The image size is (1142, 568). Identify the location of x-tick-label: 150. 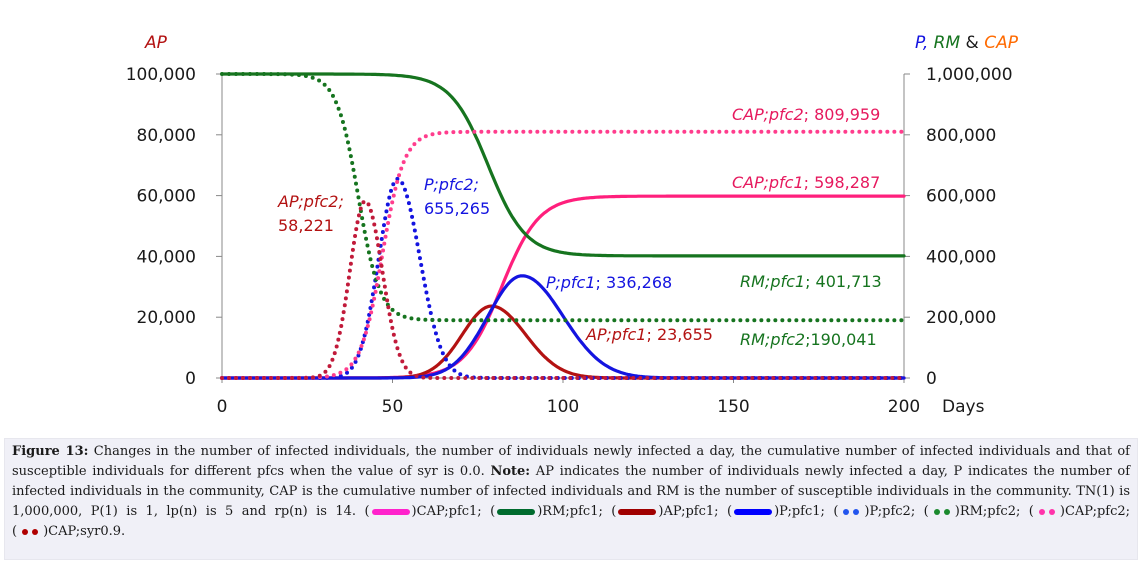
(733, 407).